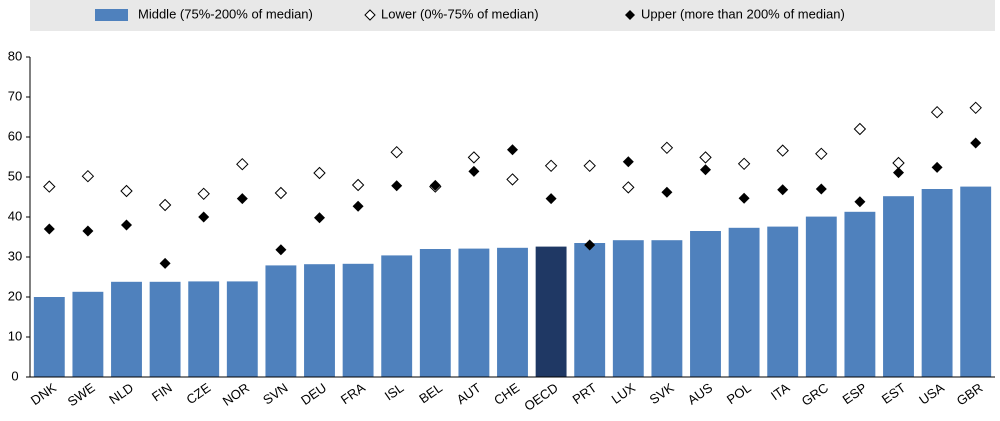  What do you see at coordinates (162, 392) in the screenshot?
I see `x-tick-label: FIN` at bounding box center [162, 392].